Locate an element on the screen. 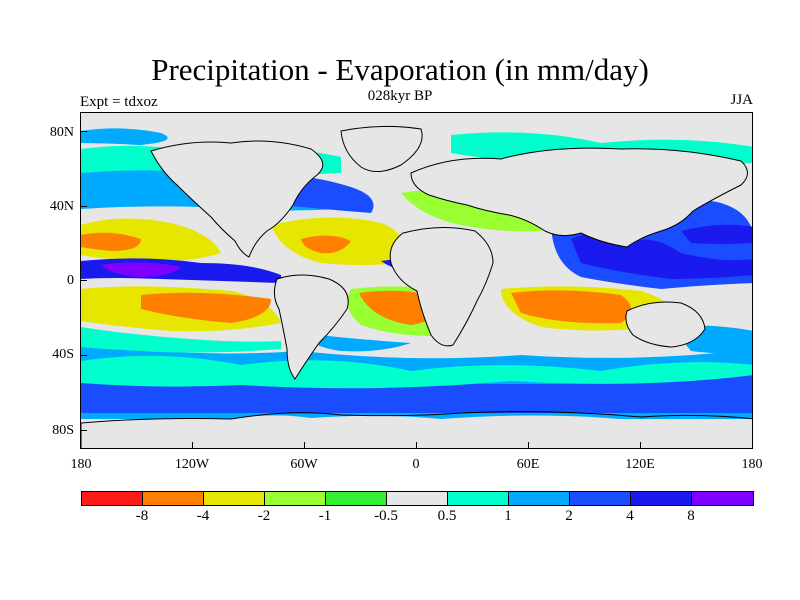  colorbar-label: 2 is located at coordinates (569, 516).